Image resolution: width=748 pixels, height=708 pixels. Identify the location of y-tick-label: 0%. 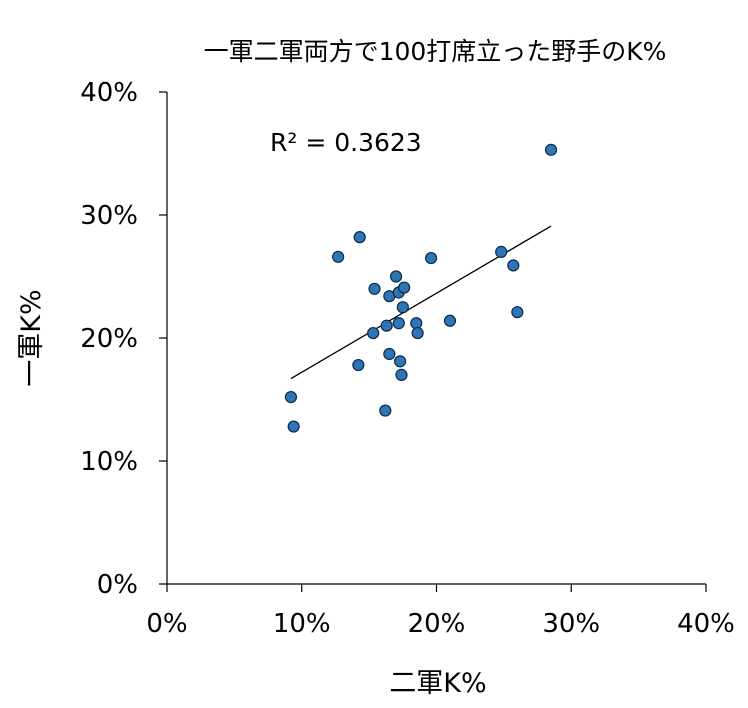
(117, 585).